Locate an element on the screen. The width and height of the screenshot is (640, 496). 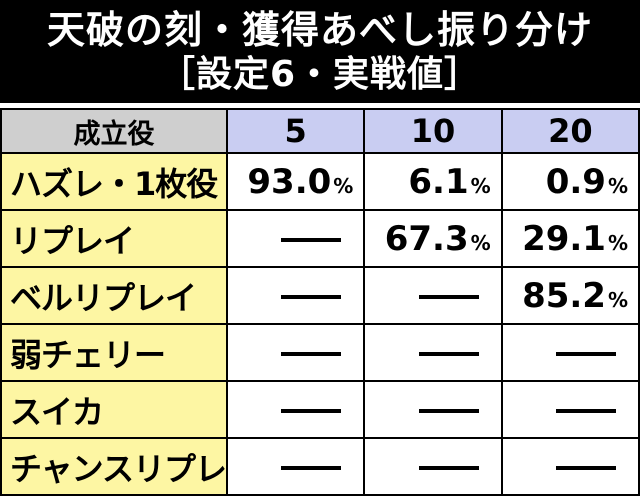
role-cell: スイカ is located at coordinates (114, 409).